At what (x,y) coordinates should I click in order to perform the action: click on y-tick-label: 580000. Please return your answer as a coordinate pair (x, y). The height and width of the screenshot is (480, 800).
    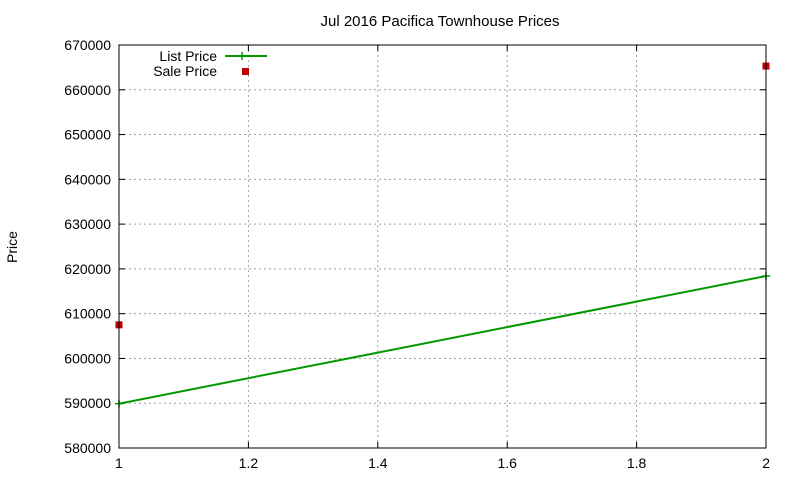
    Looking at the image, I should click on (87, 448).